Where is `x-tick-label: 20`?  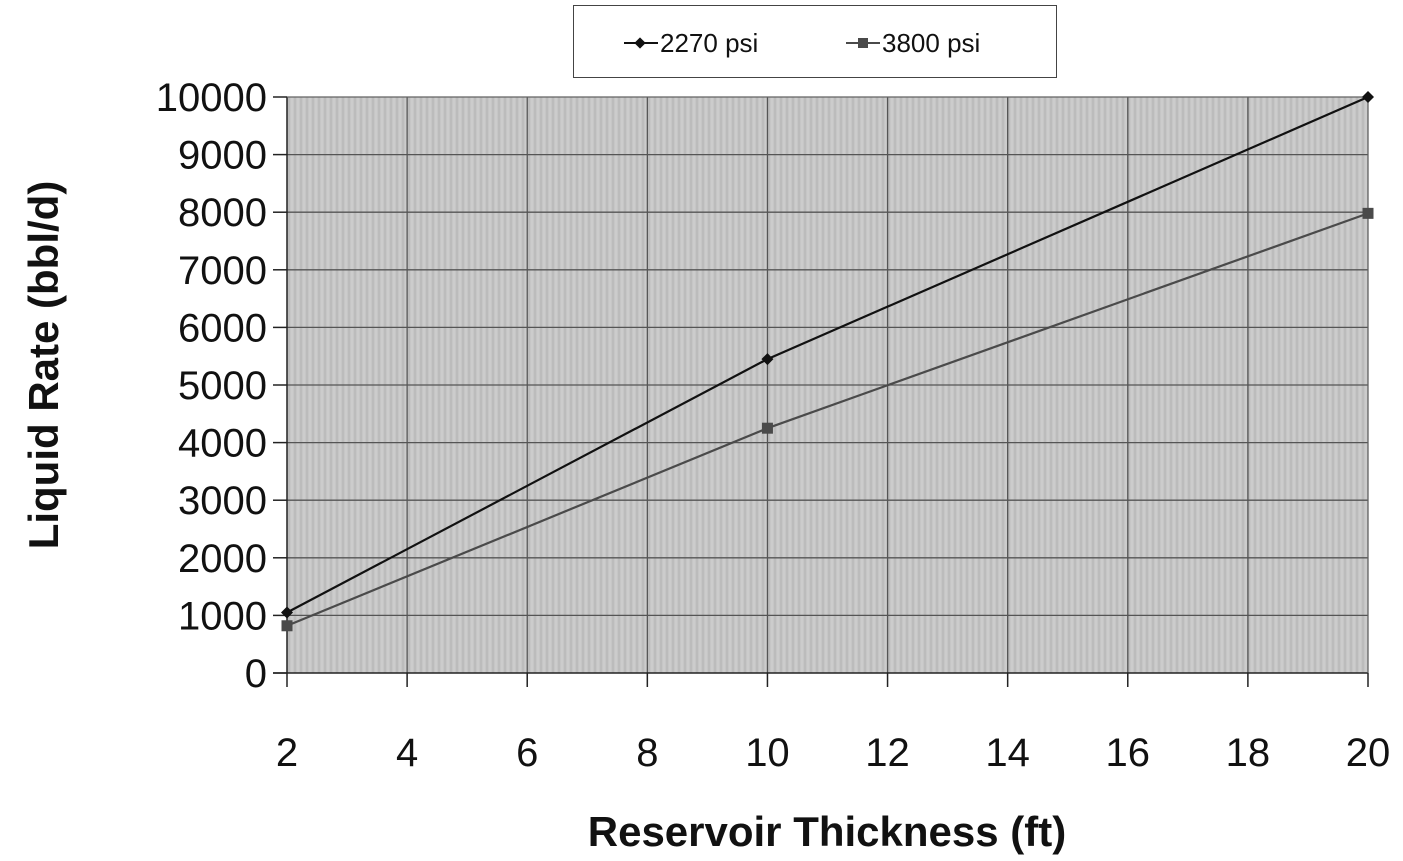
x-tick-label: 20 is located at coordinates (1368, 753).